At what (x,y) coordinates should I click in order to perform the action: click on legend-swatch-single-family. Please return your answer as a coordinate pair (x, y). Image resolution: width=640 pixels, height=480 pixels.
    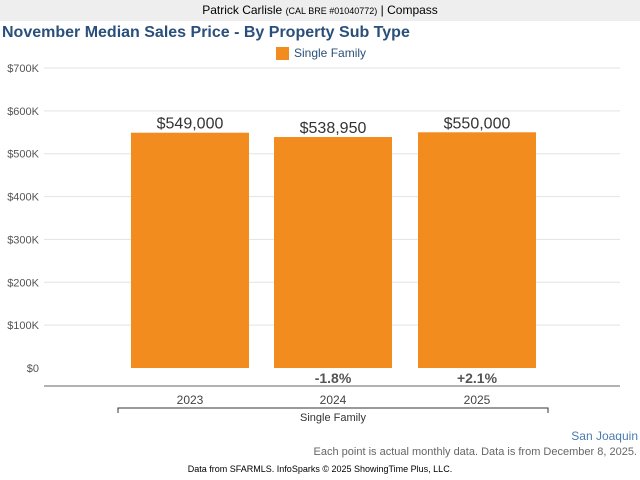
    Looking at the image, I should click on (282, 53).